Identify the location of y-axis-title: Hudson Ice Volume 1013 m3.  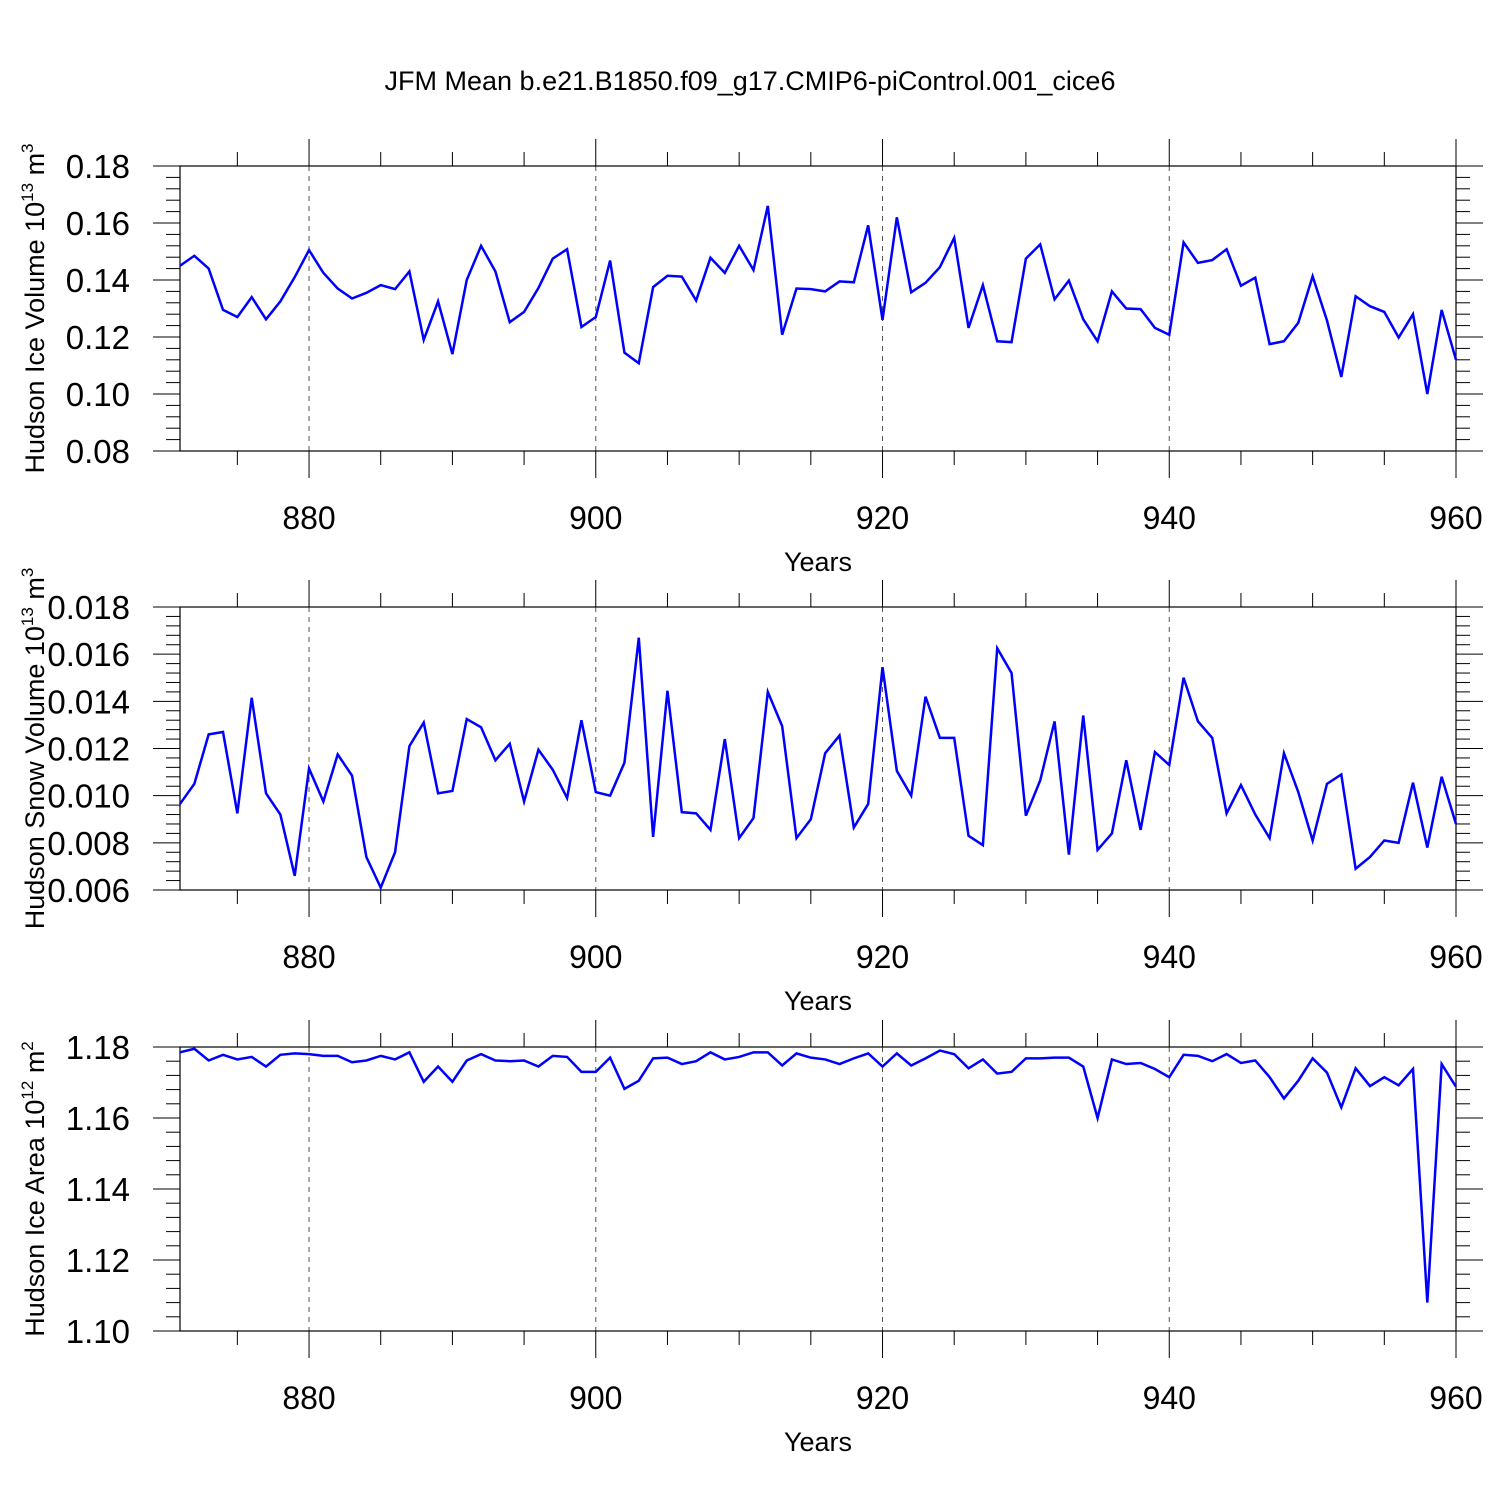
(34, 308).